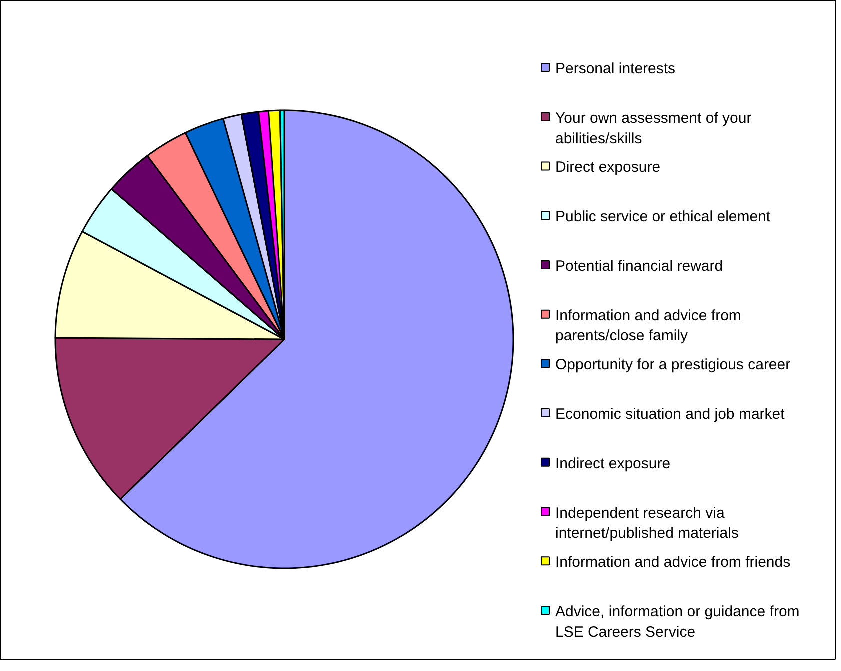 This screenshot has height=671, width=841. Describe the element at coordinates (673, 563) in the screenshot. I see `legend-label: Information and advice from friends` at that location.